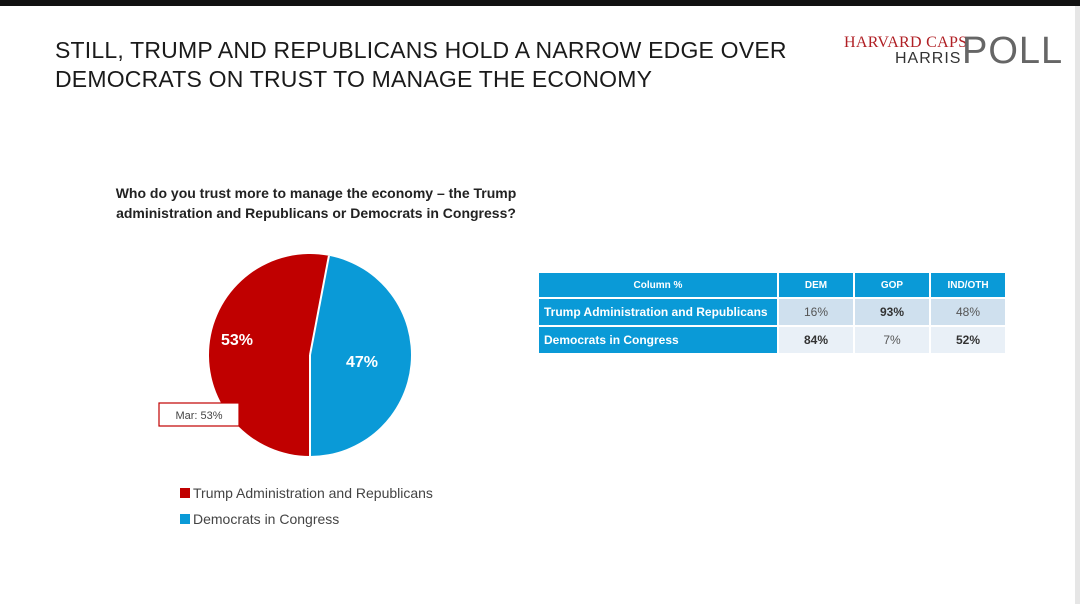 The image size is (1080, 604). I want to click on cell-dem: 84%, so click(817, 339).